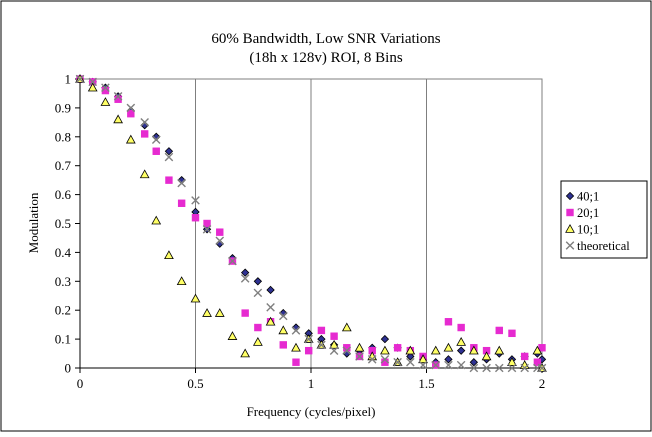 This screenshot has width=652, height=437. What do you see at coordinates (311, 383) in the screenshot?
I see `x-tick-label: 1` at bounding box center [311, 383].